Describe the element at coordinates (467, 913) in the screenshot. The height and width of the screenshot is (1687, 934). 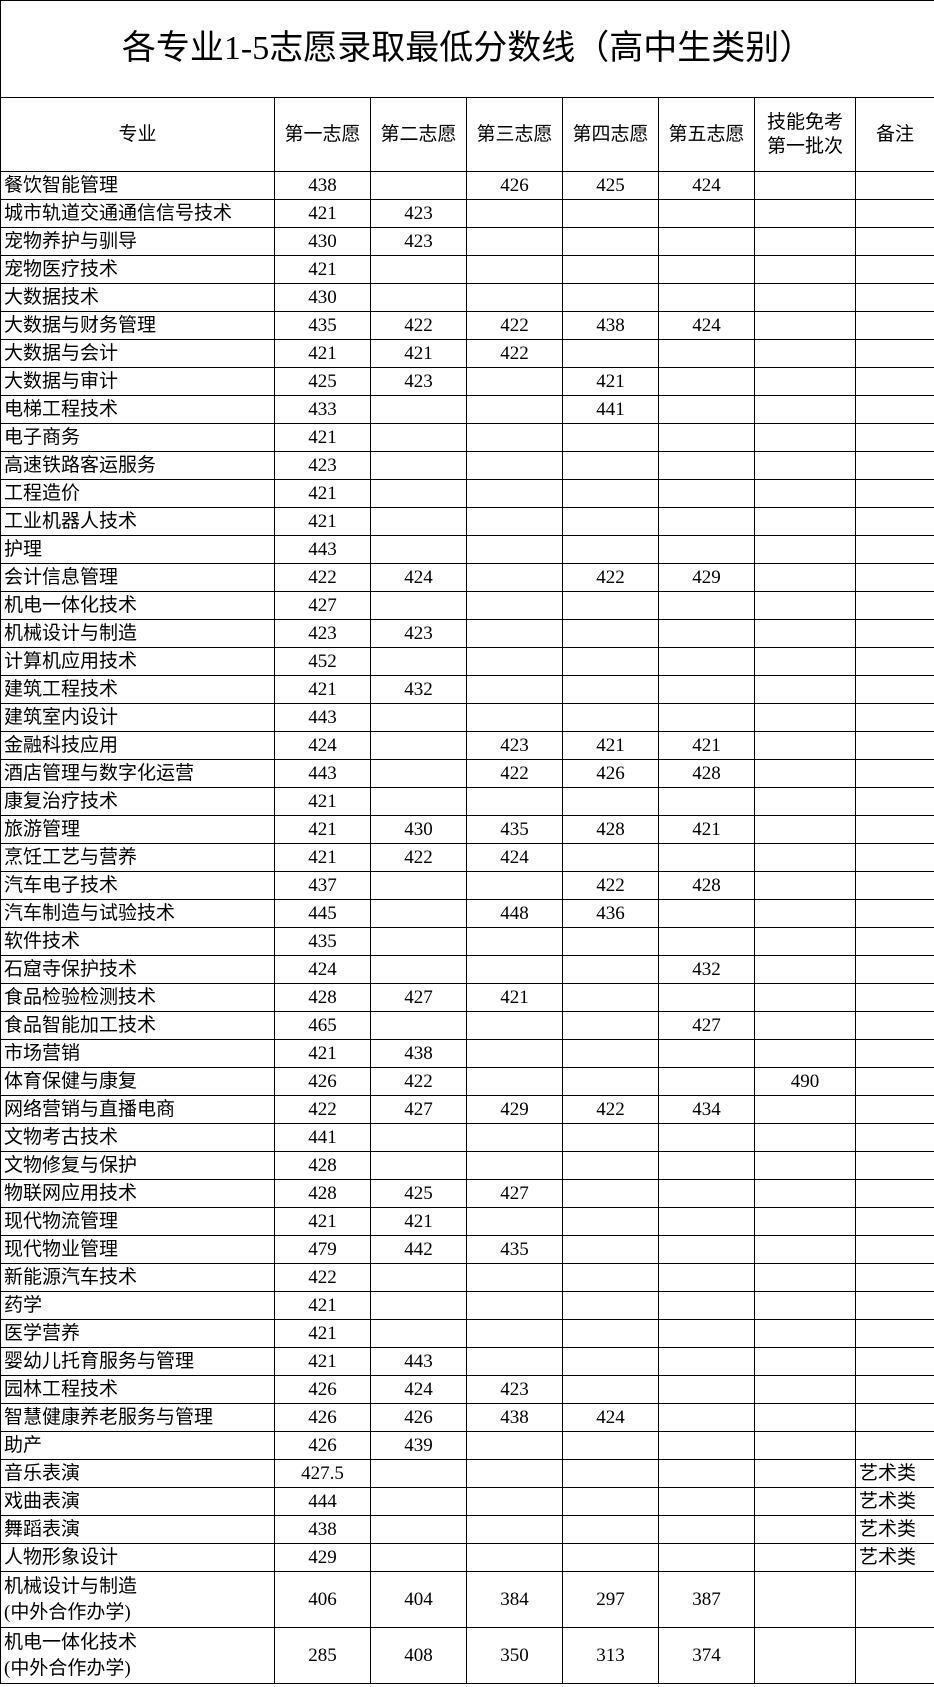
I see `table-row: 汽车制造与试验技术 445 448 436` at that location.